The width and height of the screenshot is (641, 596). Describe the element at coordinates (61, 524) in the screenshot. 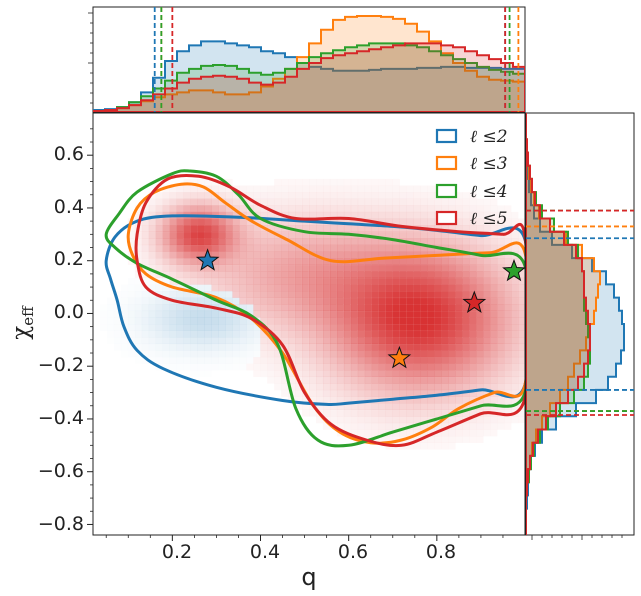

I see `y-tick-label: −0.8` at that location.